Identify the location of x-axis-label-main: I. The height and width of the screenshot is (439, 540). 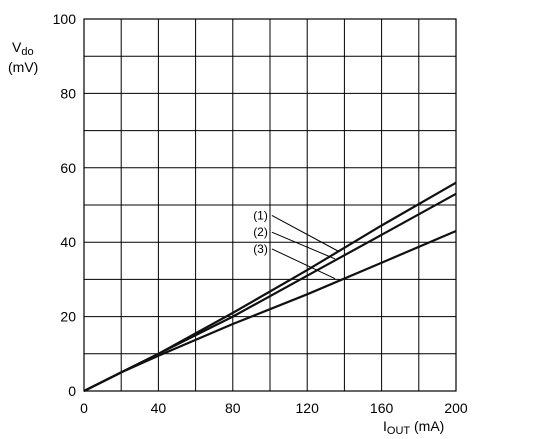
(385, 426).